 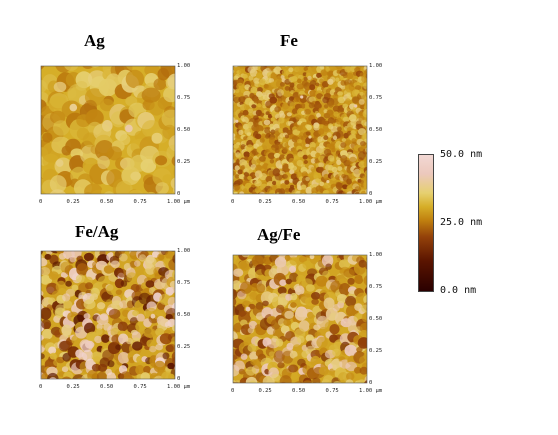 I want to click on afm-image-ag-fe, so click(x=300, y=319).